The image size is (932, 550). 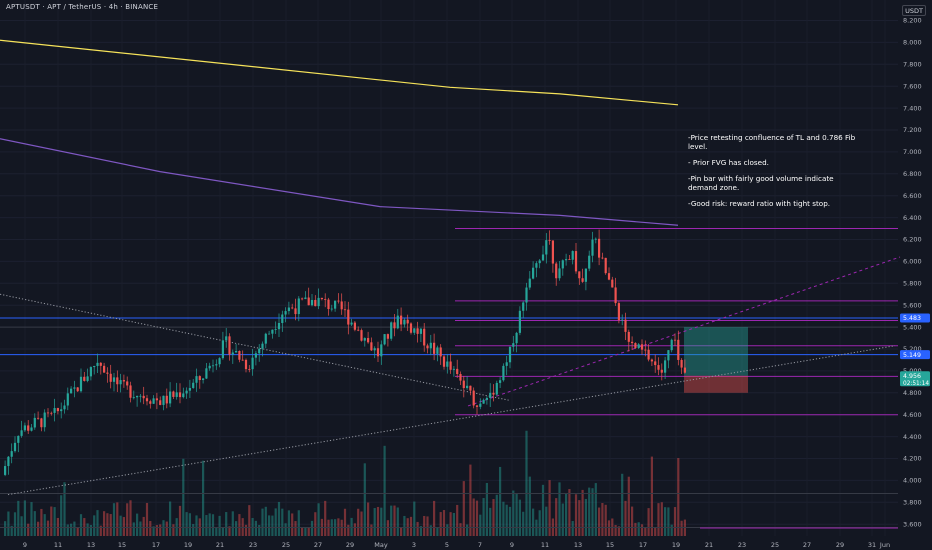 I want to click on position-target-zone, so click(x=716, y=351).